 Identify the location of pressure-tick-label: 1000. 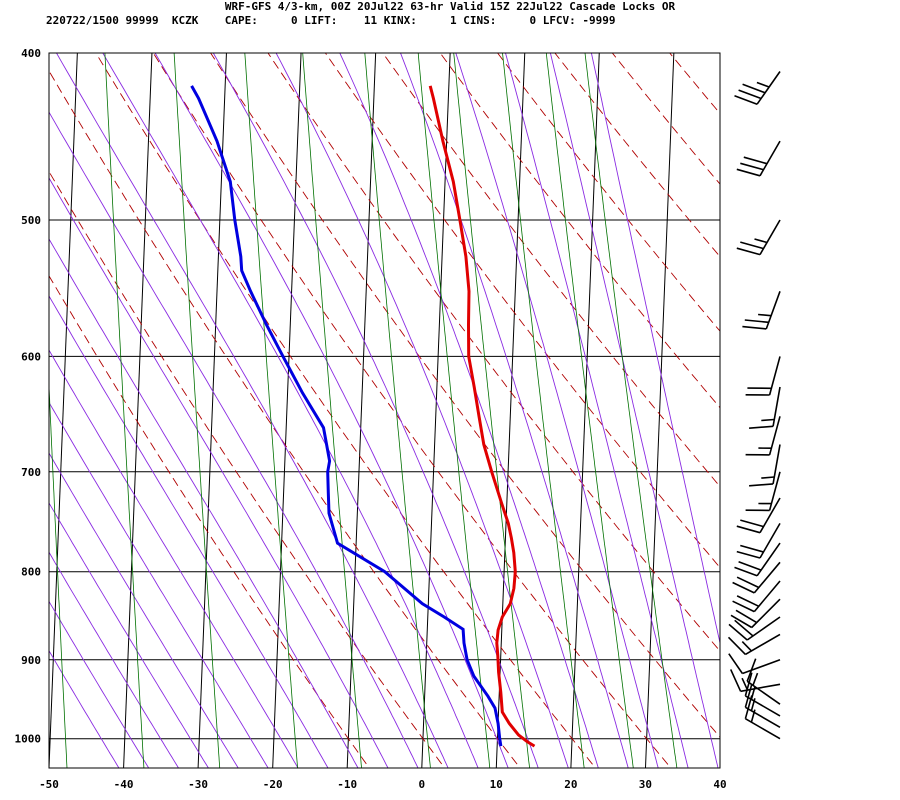
(28, 739).